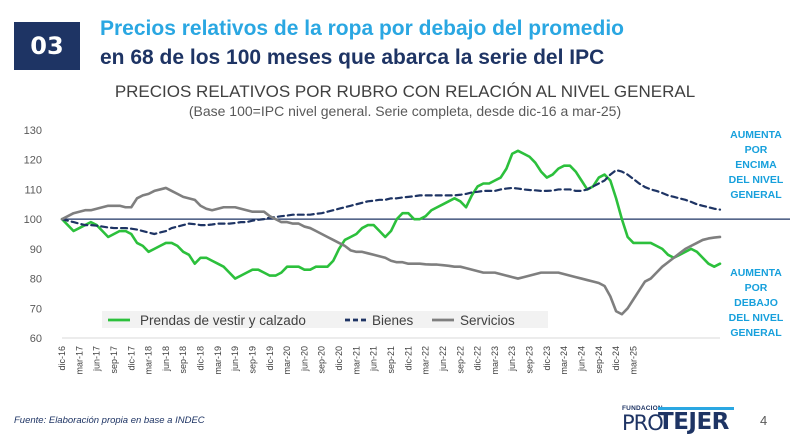 The width and height of the screenshot is (790, 445). Describe the element at coordinates (581, 359) in the screenshot. I see `x-tick-label: jun-24` at that location.